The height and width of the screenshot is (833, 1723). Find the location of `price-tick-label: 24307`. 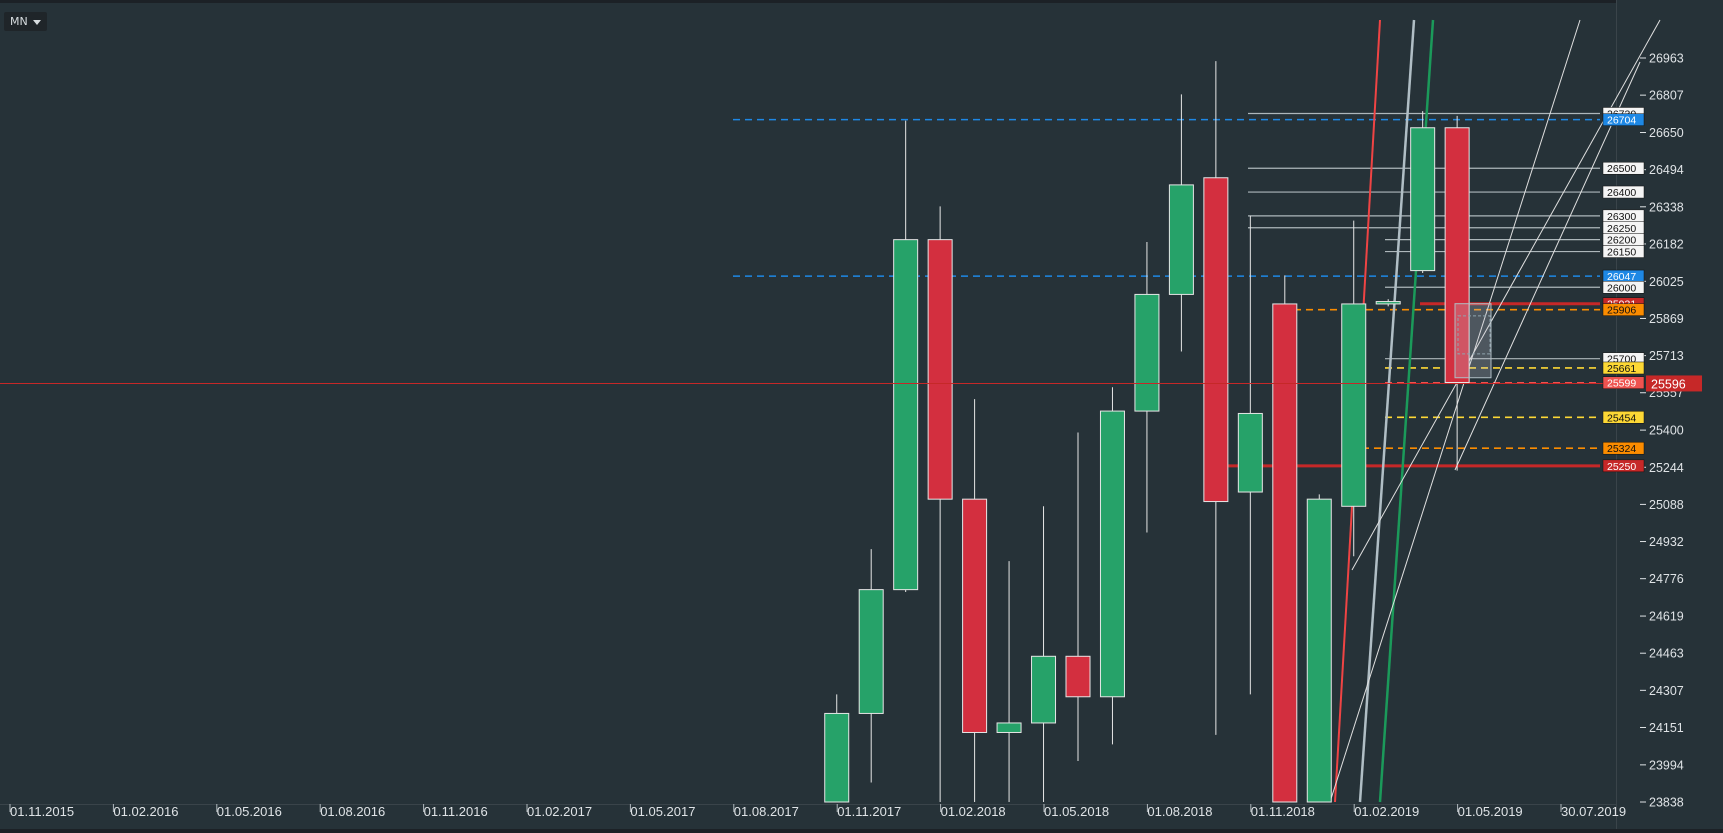

price-tick-label: 24307 is located at coordinates (1666, 691).